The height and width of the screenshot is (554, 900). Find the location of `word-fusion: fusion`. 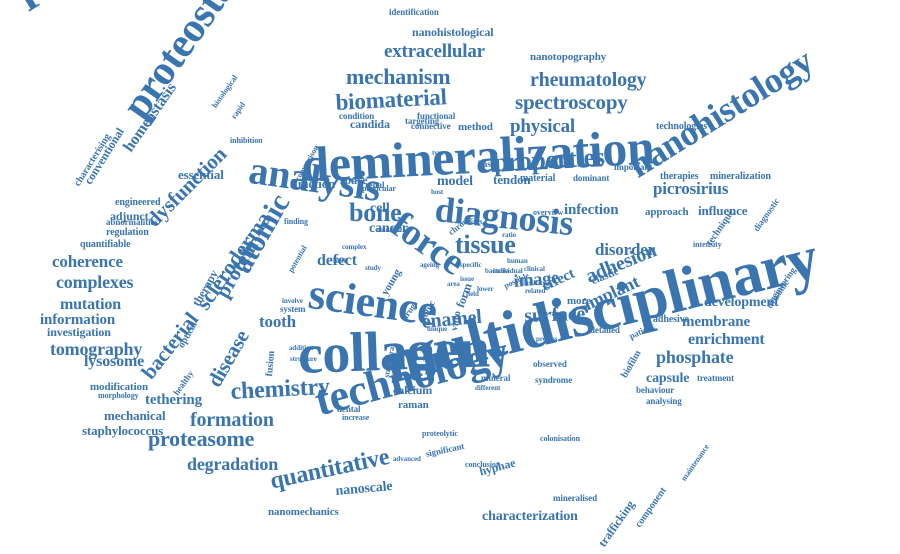

word-fusion: fusion is located at coordinates (271, 363).